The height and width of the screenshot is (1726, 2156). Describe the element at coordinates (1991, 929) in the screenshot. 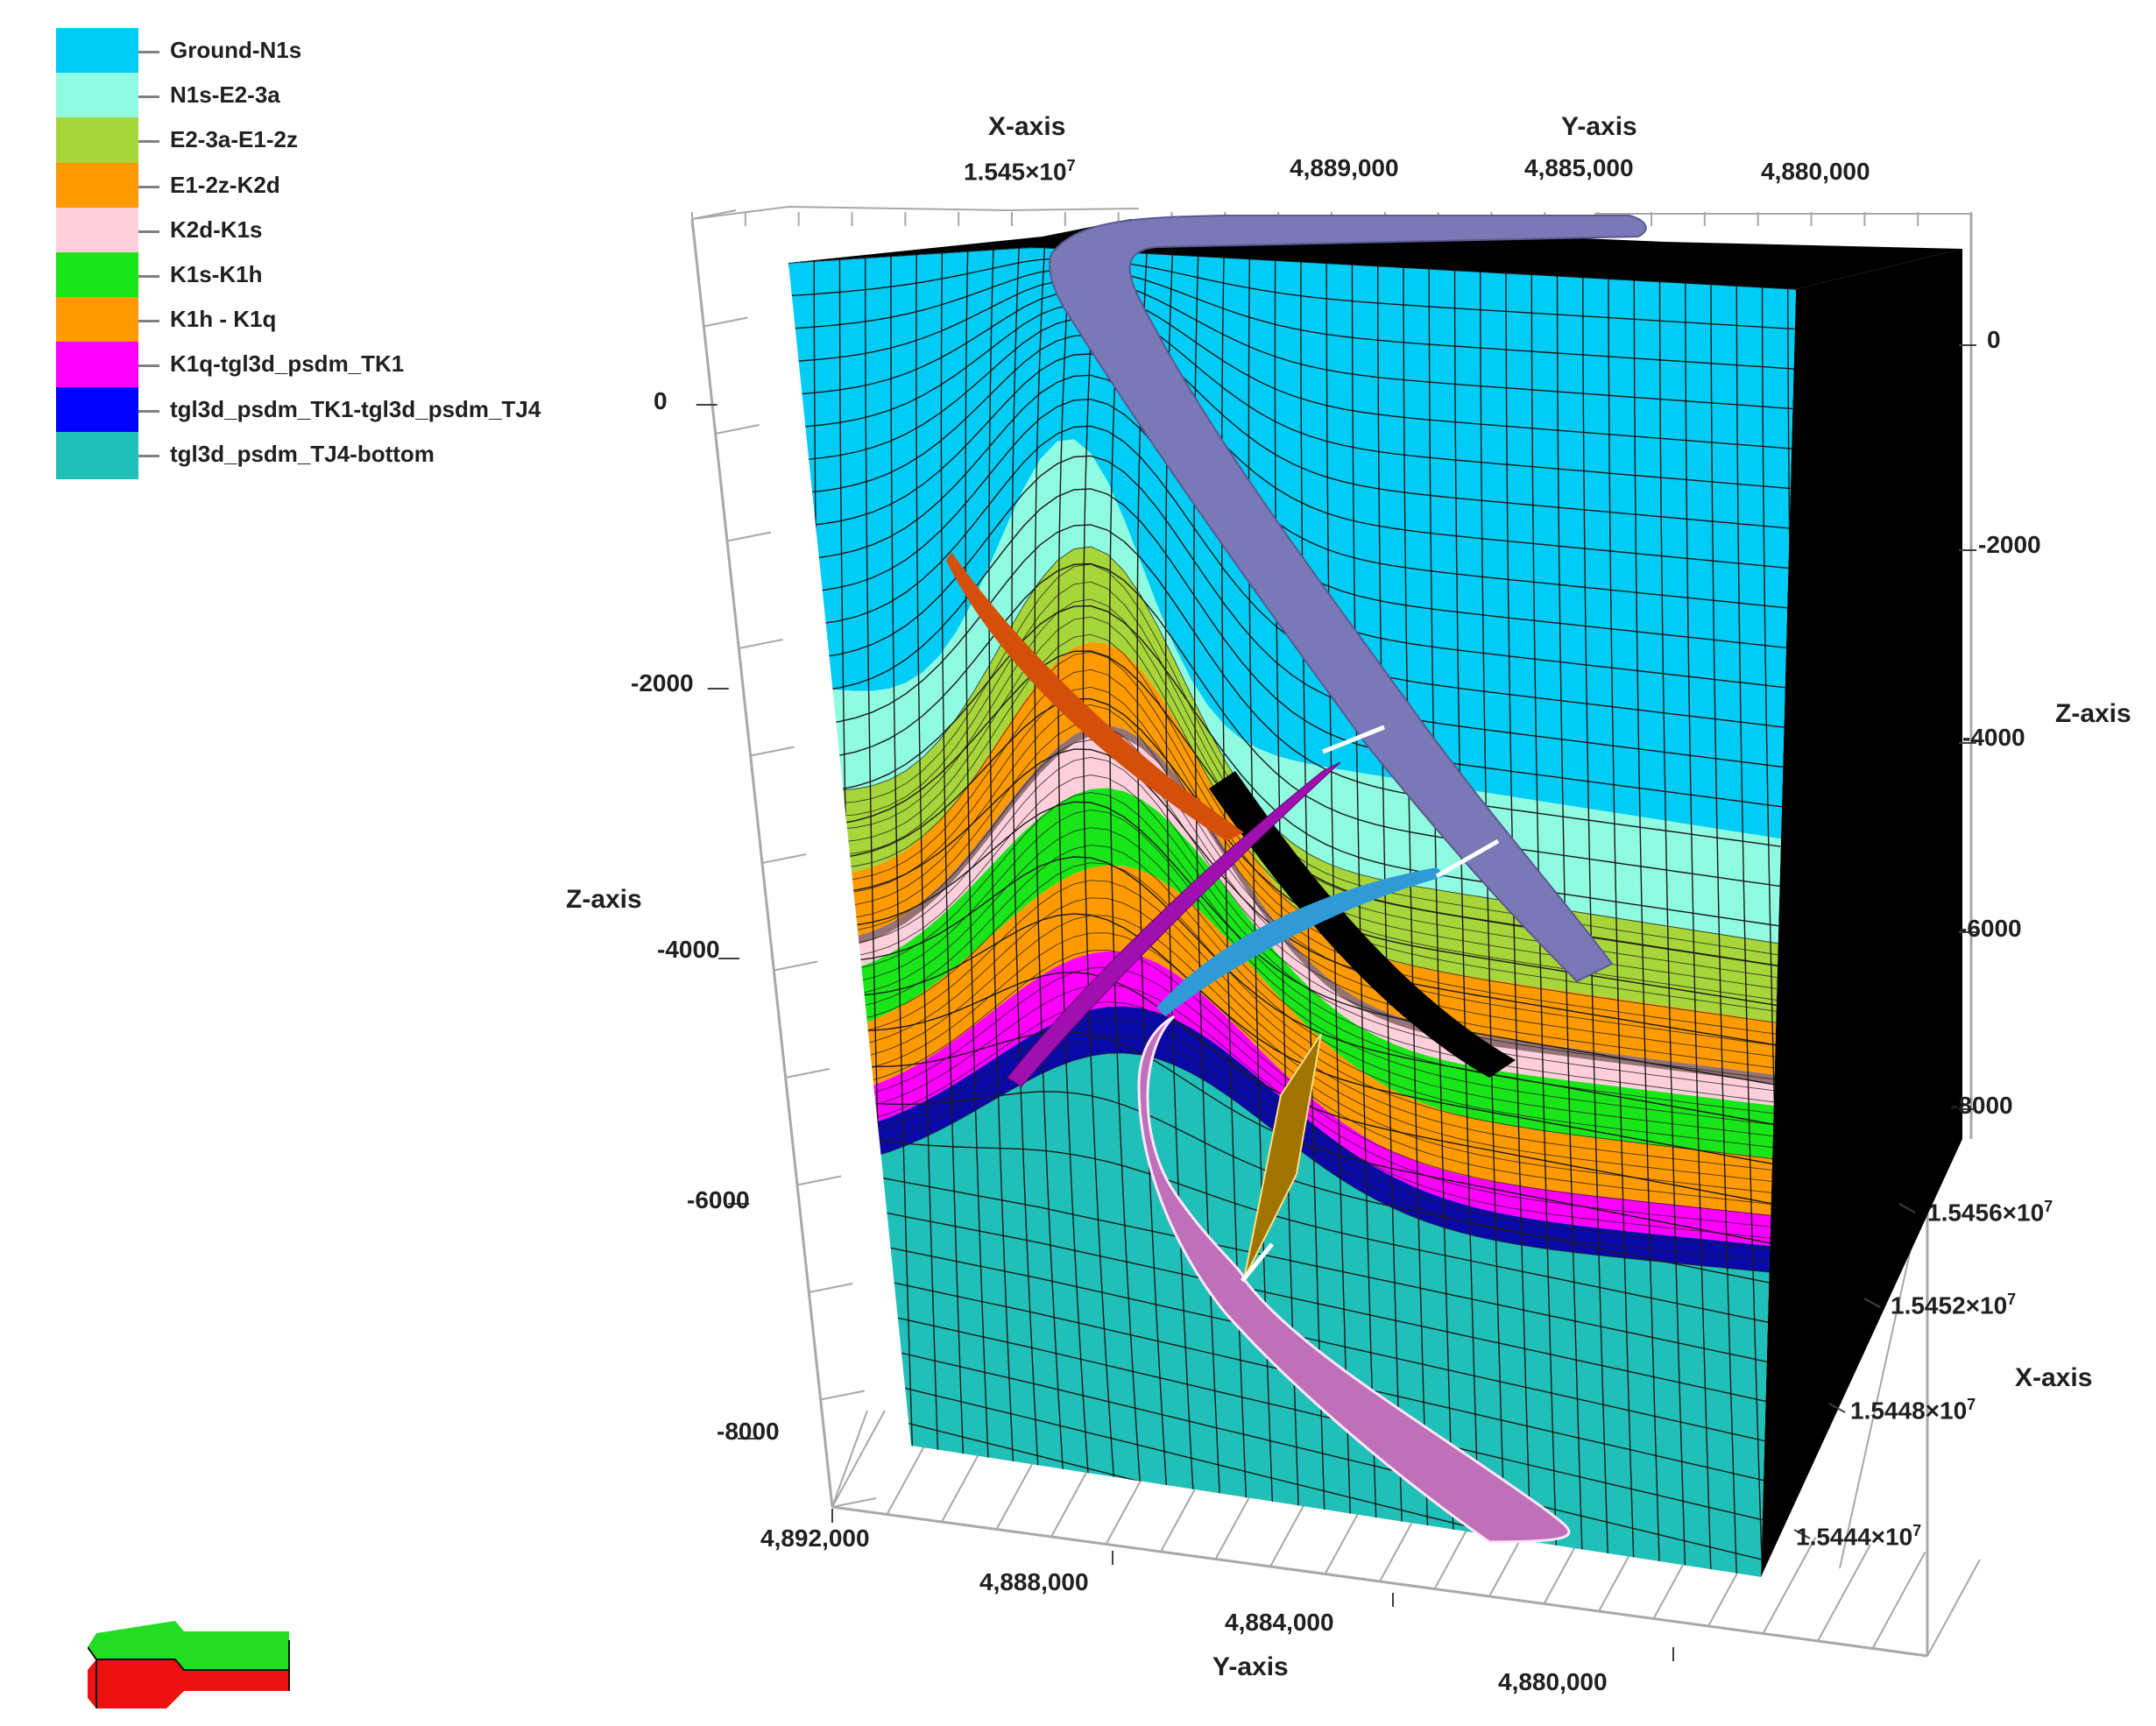

I see `right-z-tick-label: -6000` at that location.